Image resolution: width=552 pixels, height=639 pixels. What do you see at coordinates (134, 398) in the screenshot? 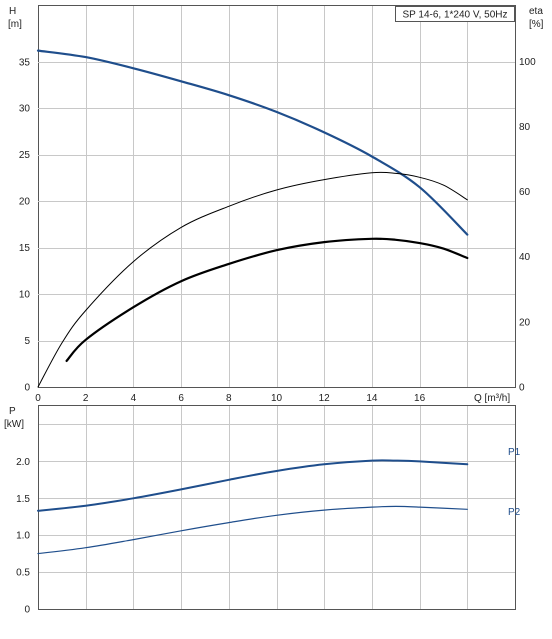
I see `x-tick-label: 4` at bounding box center [134, 398].